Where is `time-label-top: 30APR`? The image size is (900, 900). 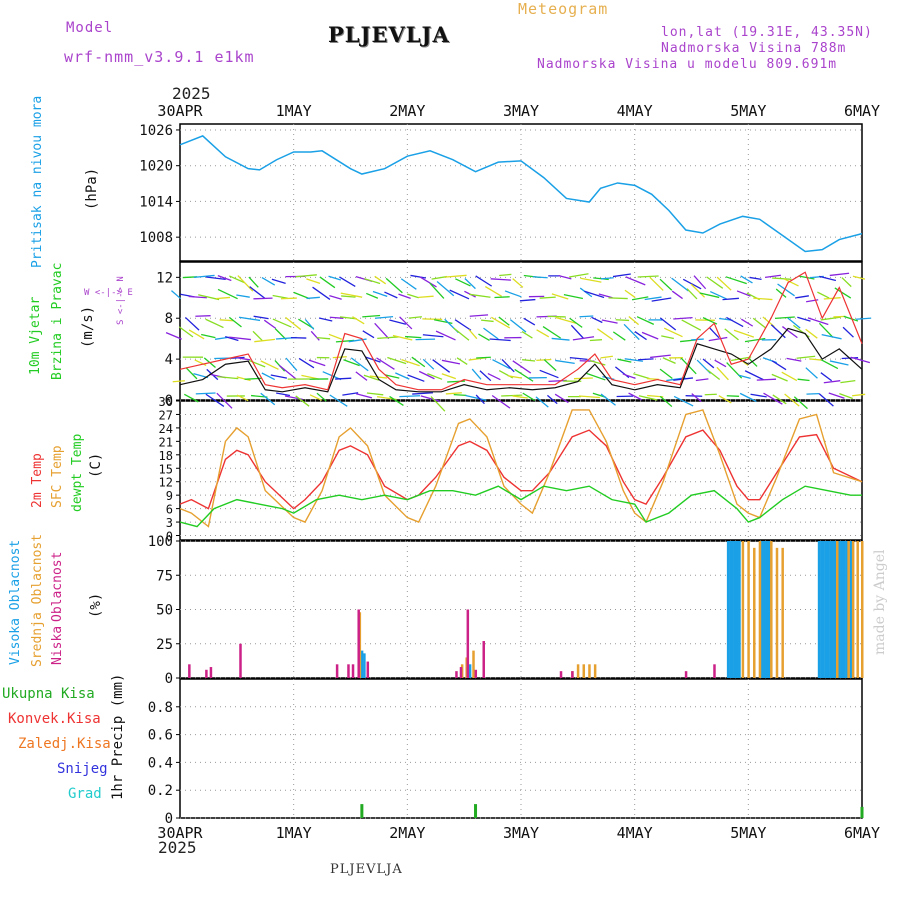 time-label-top: 30APR is located at coordinates (180, 111).